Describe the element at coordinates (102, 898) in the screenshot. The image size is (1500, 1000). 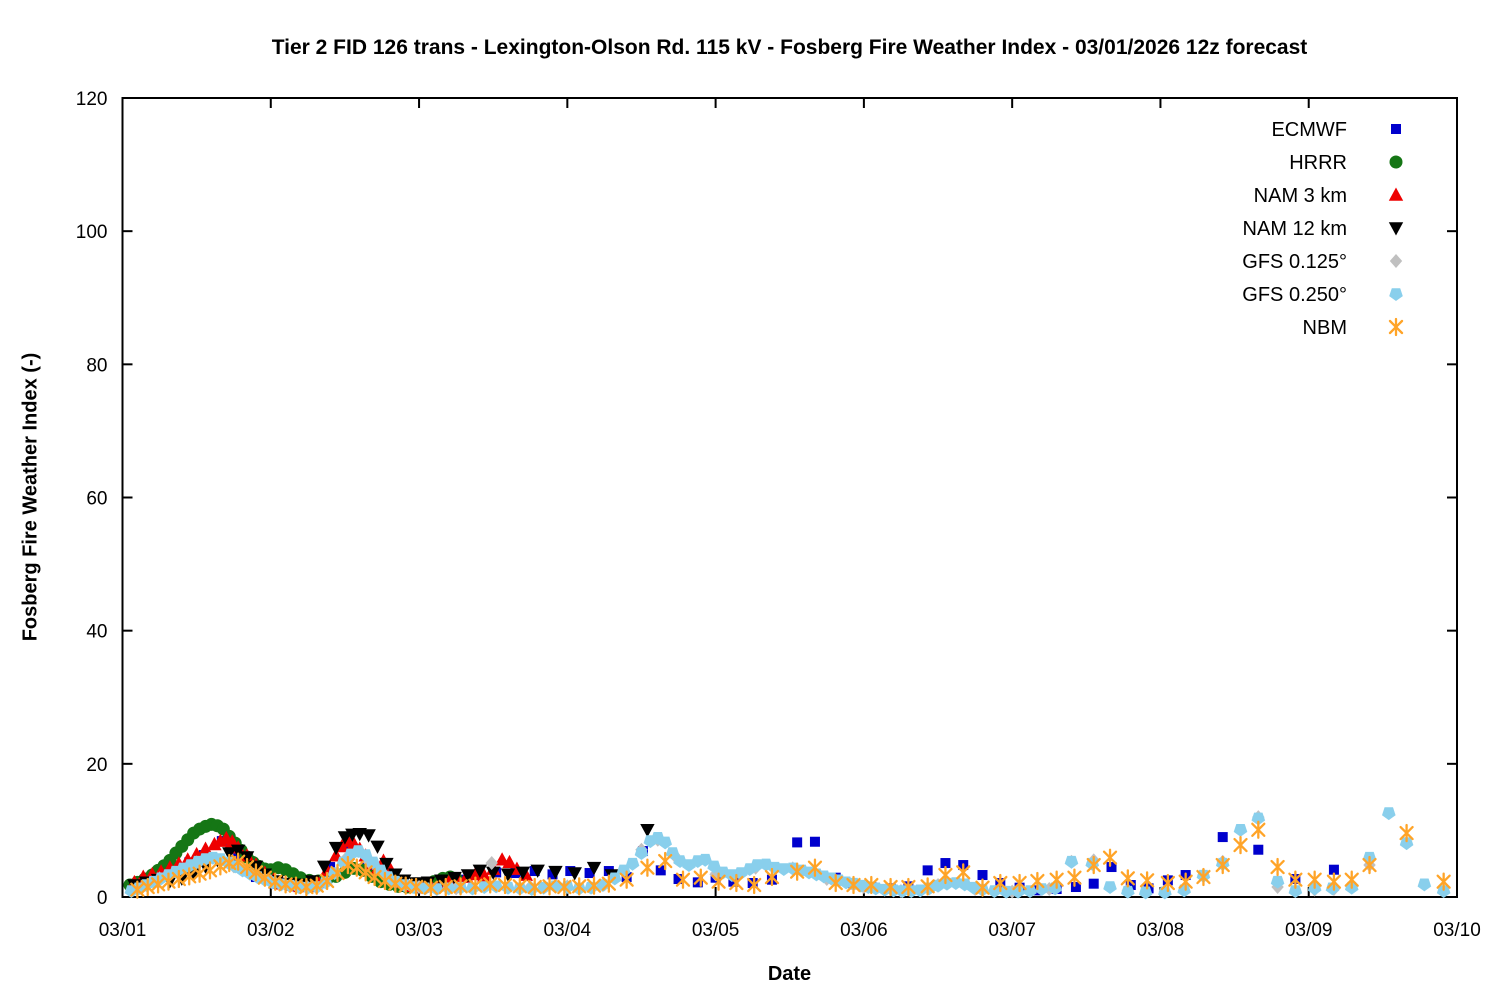
I see `y-tick-label: 0` at that location.